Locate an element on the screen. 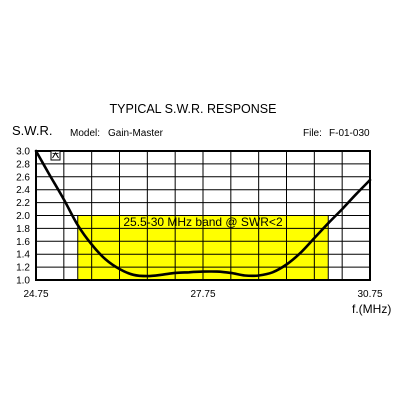  y-tick-label: 2.8 is located at coordinates (23, 164).